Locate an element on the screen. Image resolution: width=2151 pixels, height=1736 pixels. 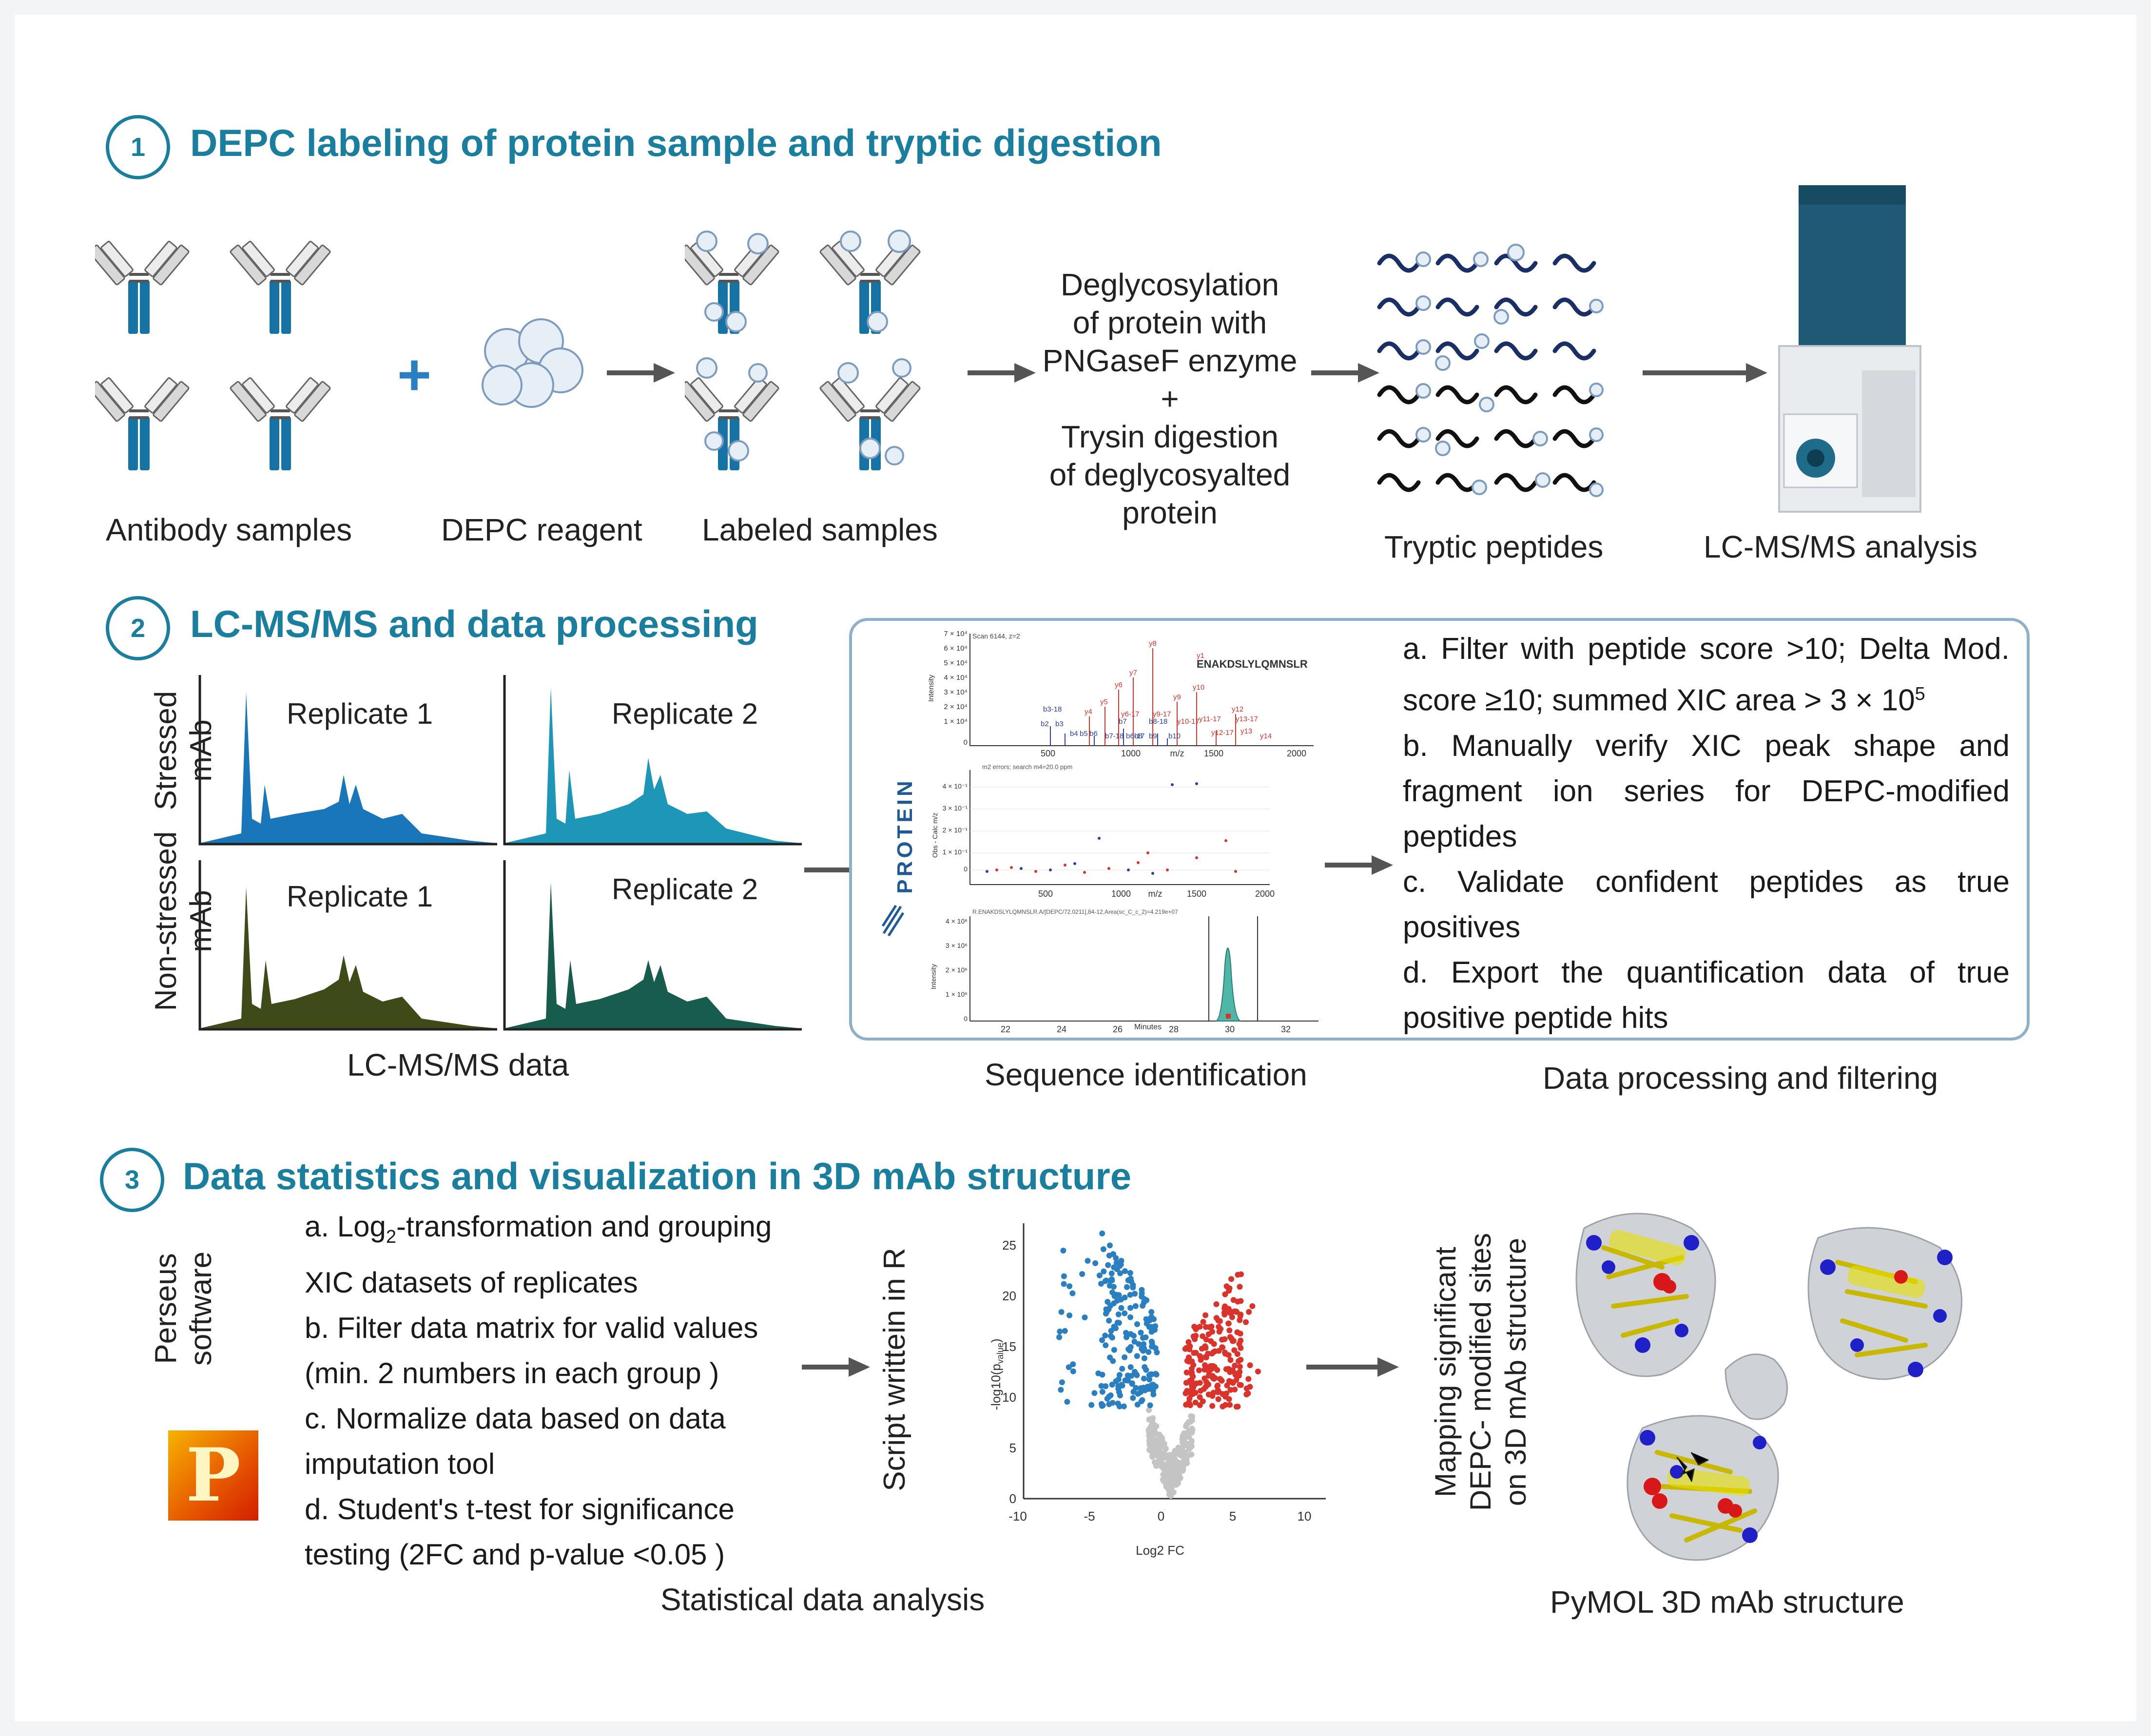
xic-xtick: 24 is located at coordinates (1061, 1029).